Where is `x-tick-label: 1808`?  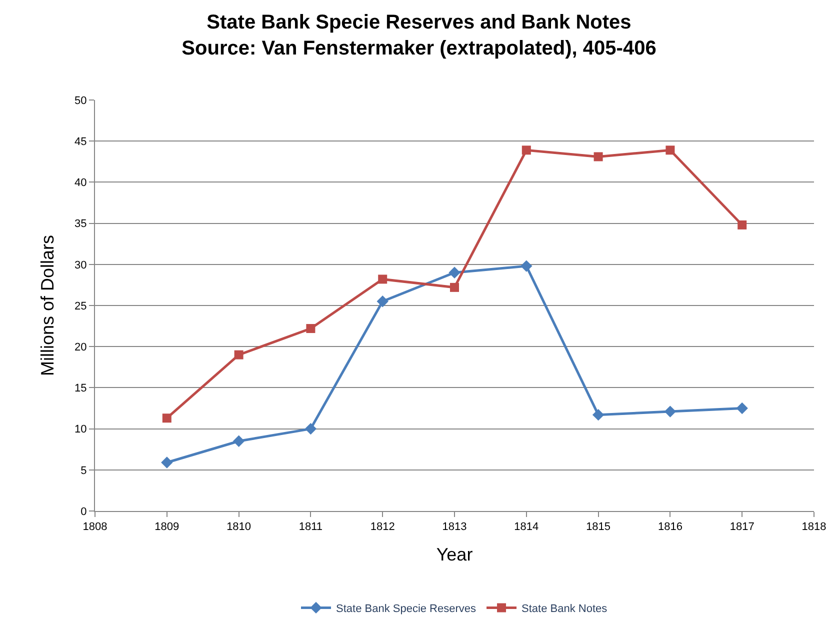 x-tick-label: 1808 is located at coordinates (95, 527).